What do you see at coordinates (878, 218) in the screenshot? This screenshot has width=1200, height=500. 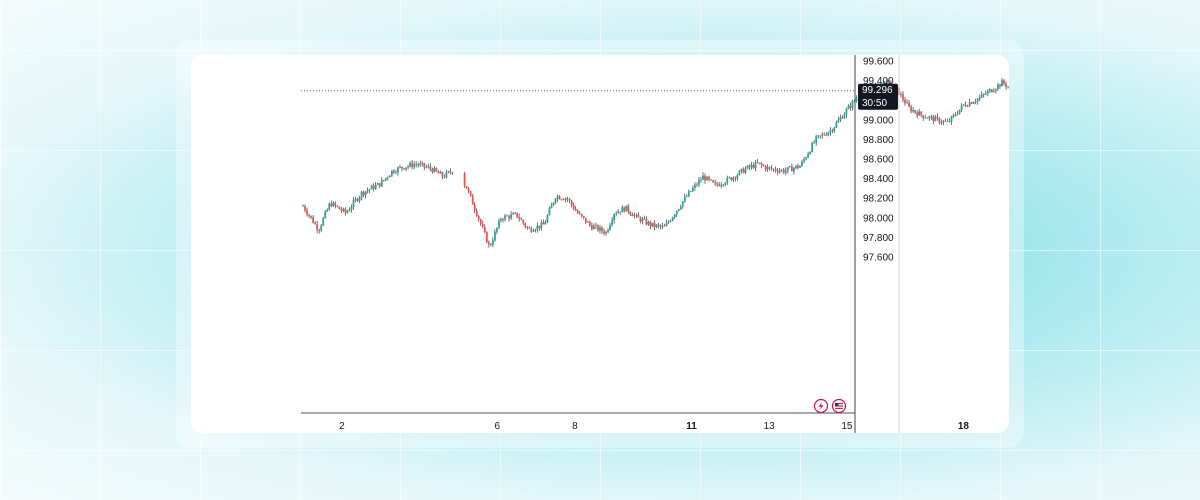 I see `y-tick-label: 98.000` at bounding box center [878, 218].